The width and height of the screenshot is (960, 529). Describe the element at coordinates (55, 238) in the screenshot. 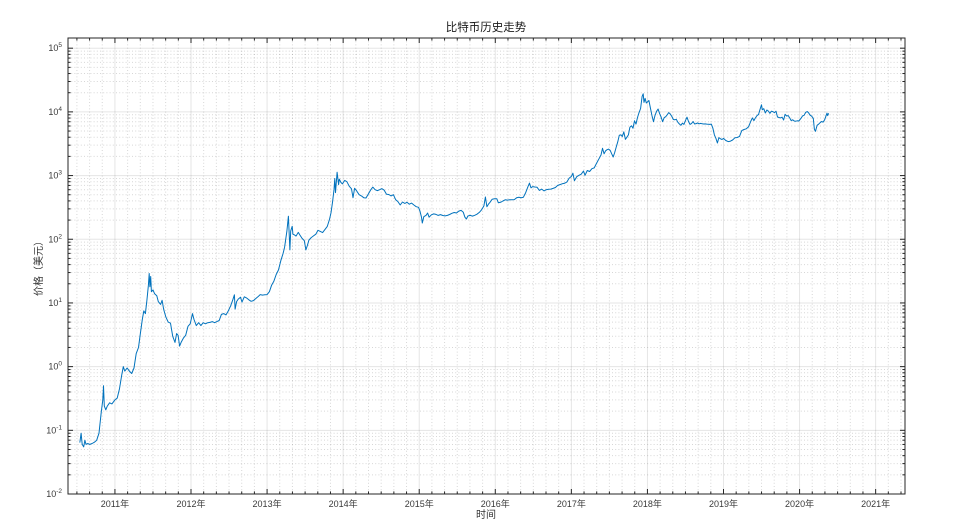

I see `y-tick-label: 10²` at that location.